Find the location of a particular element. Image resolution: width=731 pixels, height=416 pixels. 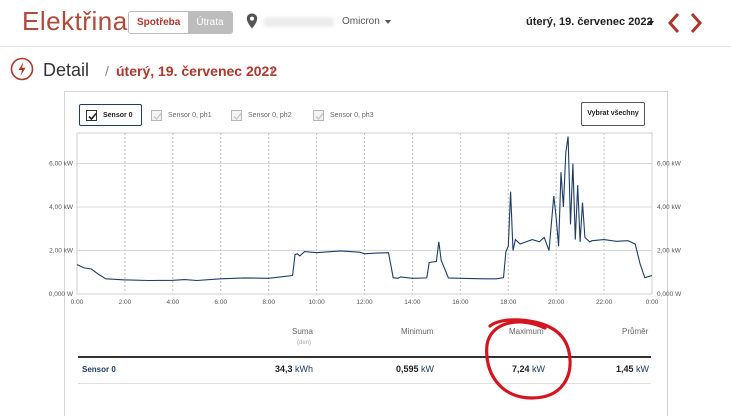

cell-maximum: 7,24 kW is located at coordinates (528, 369).